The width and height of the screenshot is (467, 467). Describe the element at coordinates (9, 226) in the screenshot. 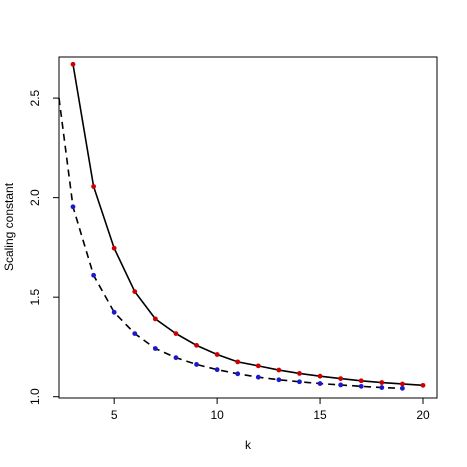

I see `y-axis-title: Scaling constant` at that location.